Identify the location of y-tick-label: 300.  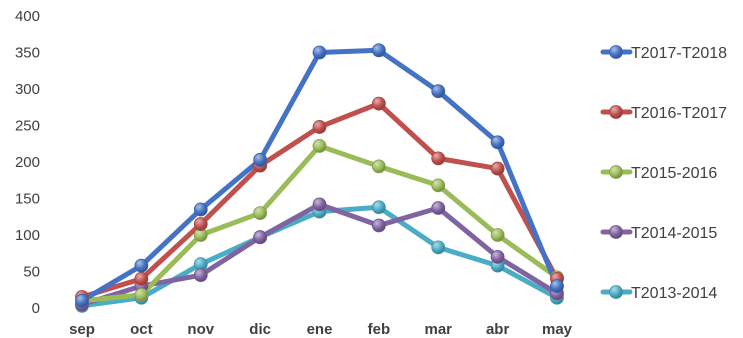
(27, 89).